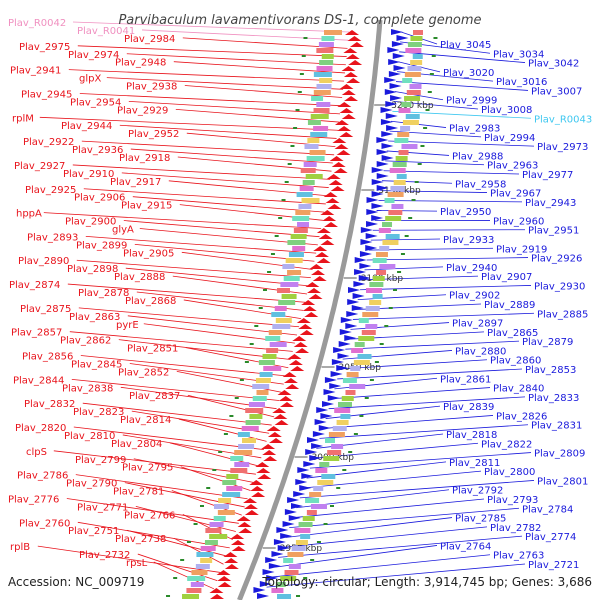 The width and height of the screenshot is (600, 600). Describe the element at coordinates (146, 206) in the screenshot. I see `left-gene-label: Plav_2915` at that location.